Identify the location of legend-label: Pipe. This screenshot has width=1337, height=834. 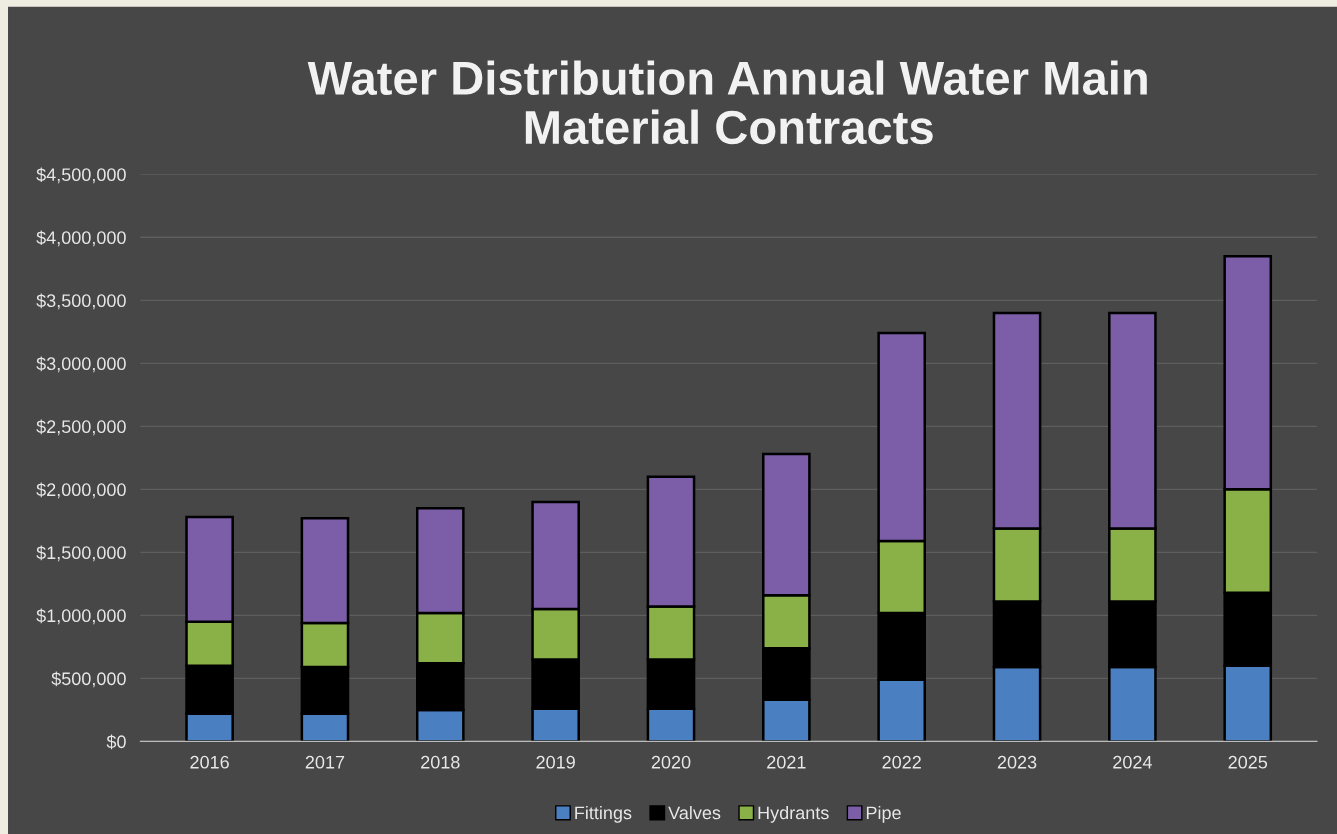
(883, 814).